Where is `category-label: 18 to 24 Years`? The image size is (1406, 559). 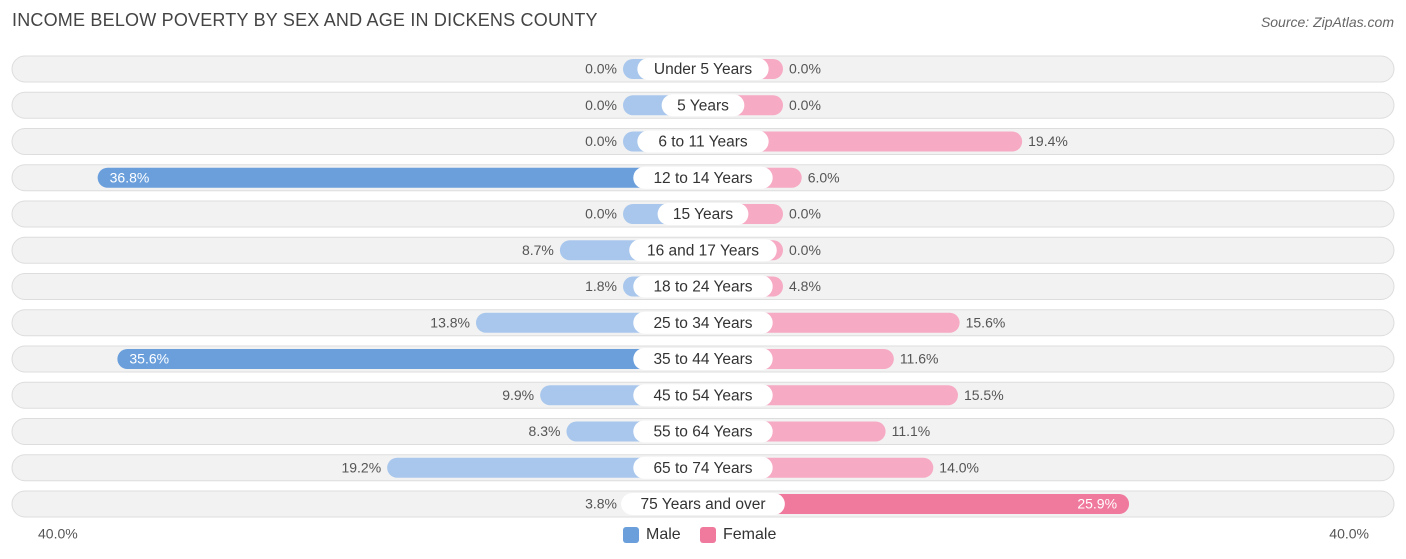 category-label: 18 to 24 Years is located at coordinates (702, 287).